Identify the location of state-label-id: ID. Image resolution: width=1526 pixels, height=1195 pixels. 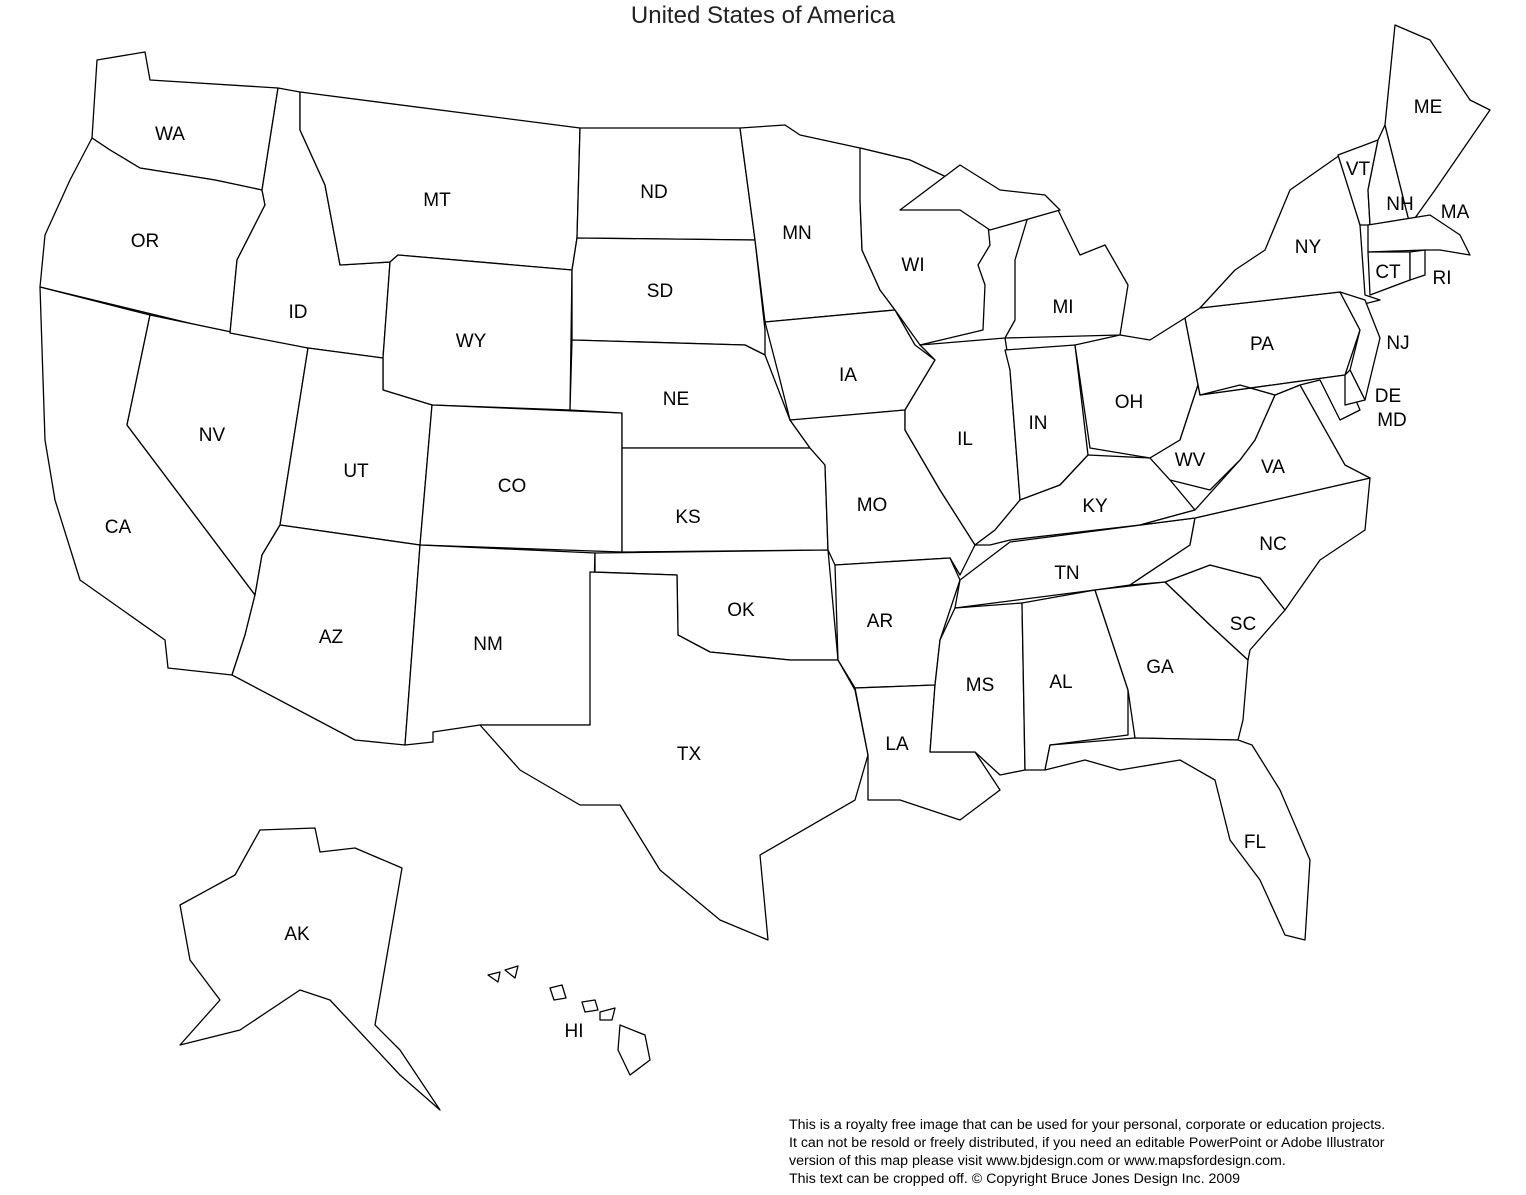
(298, 312).